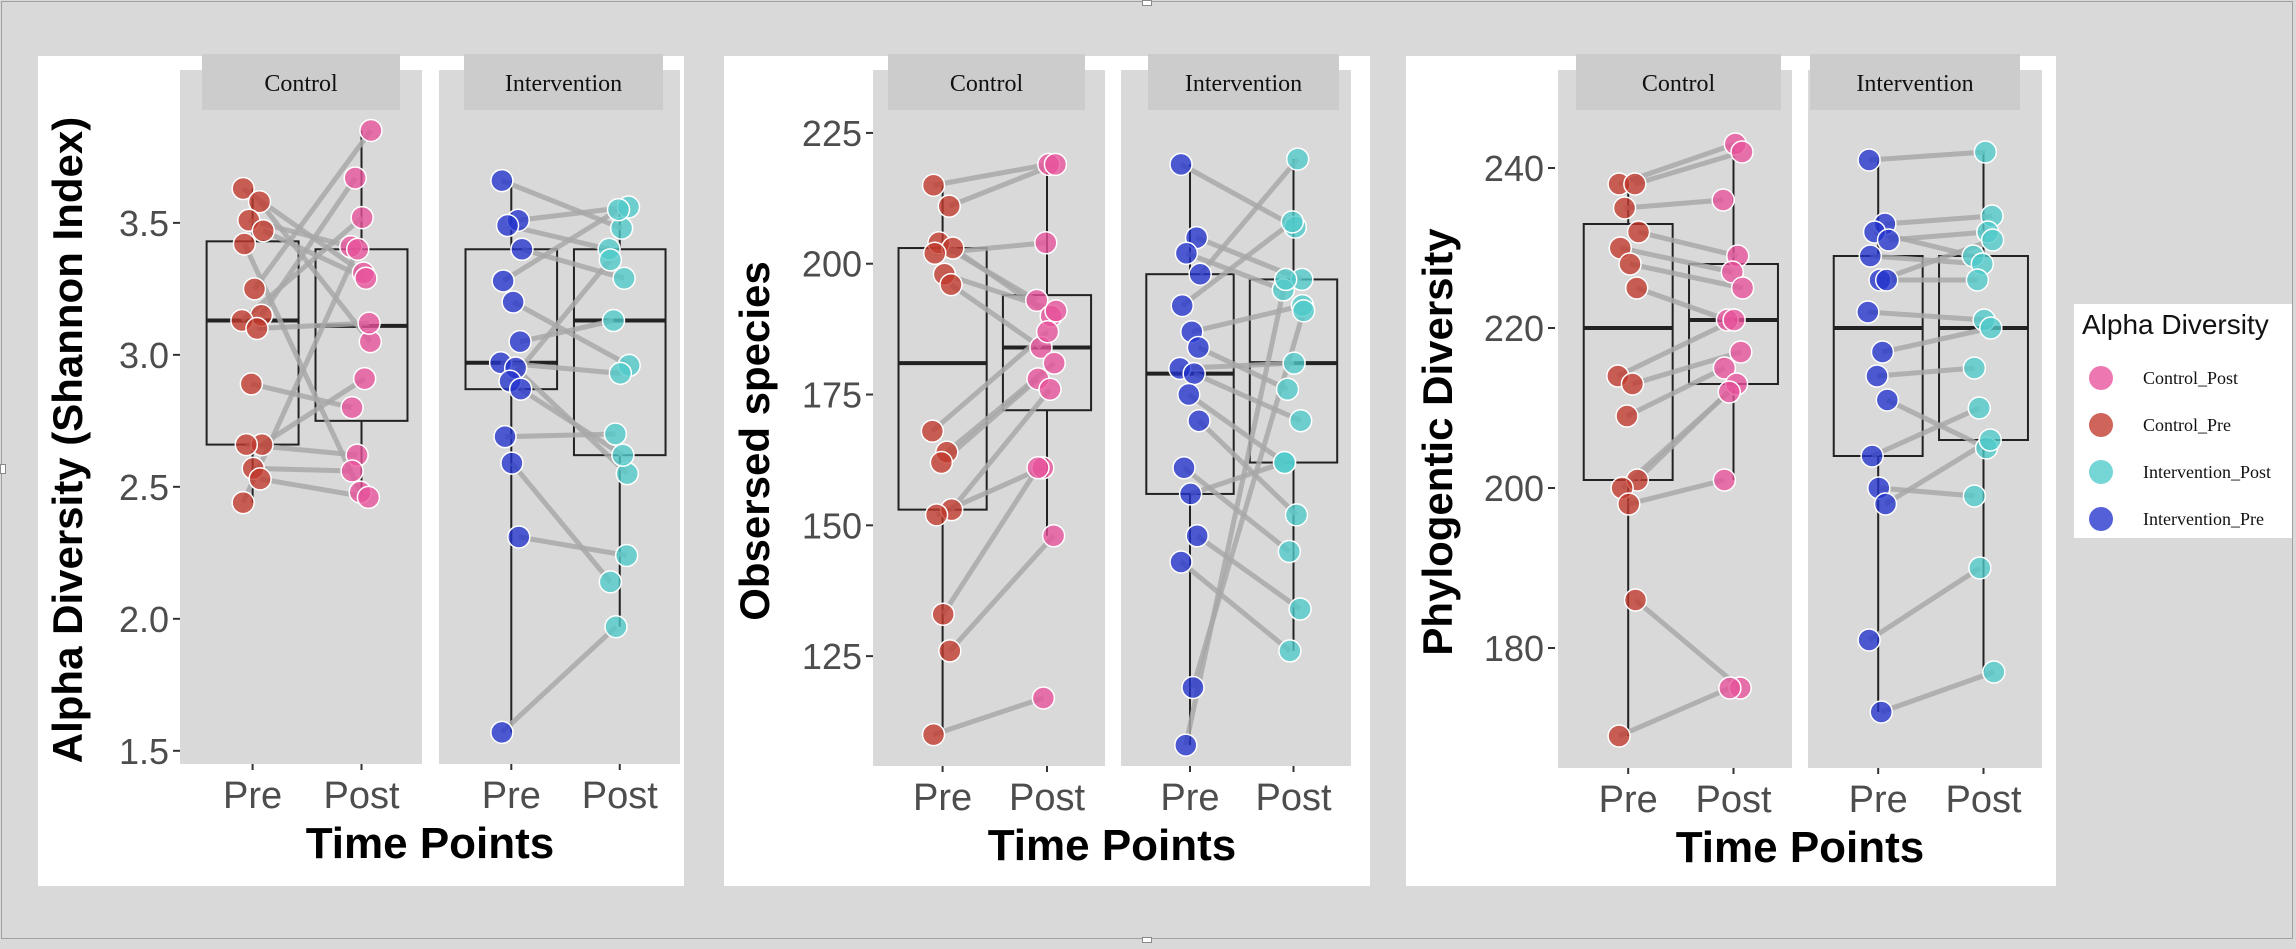 The width and height of the screenshot is (2296, 949). What do you see at coordinates (2175, 324) in the screenshot?
I see `legend-title: Alpha Diversity` at bounding box center [2175, 324].